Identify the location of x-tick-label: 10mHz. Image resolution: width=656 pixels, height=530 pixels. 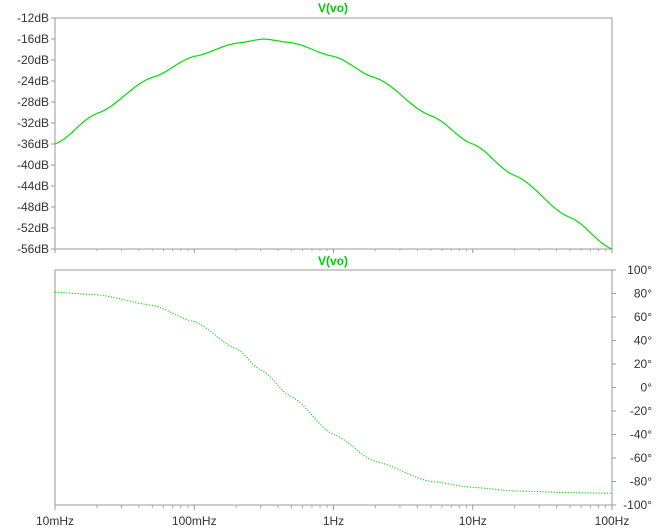
(55, 521).